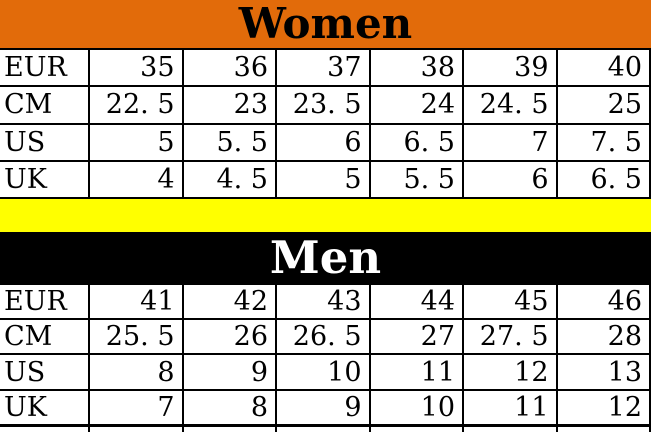 Image resolution: width=651 pixels, height=432 pixels. Describe the element at coordinates (510, 301) in the screenshot. I see `size-cell: 45` at that location.